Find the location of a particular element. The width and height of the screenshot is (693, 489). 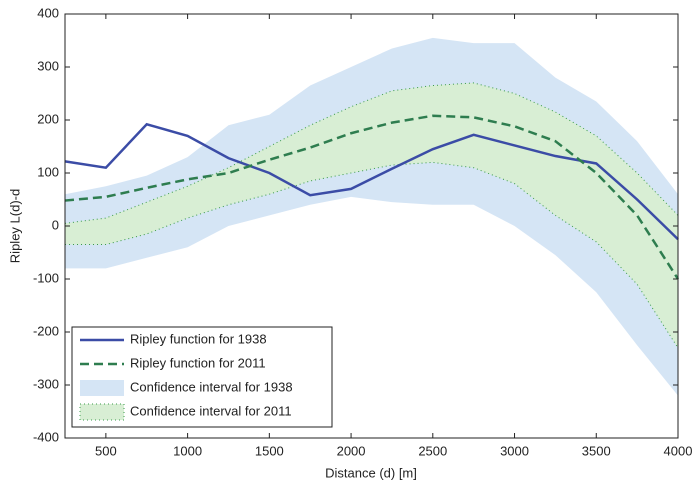

y-tick-label: 200 is located at coordinates (48, 118).